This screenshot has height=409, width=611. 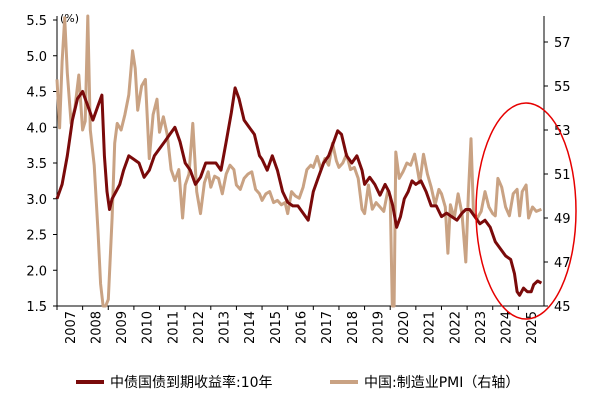 What do you see at coordinates (430, 327) in the screenshot?
I see `x-tick-label: 2021` at bounding box center [430, 327].